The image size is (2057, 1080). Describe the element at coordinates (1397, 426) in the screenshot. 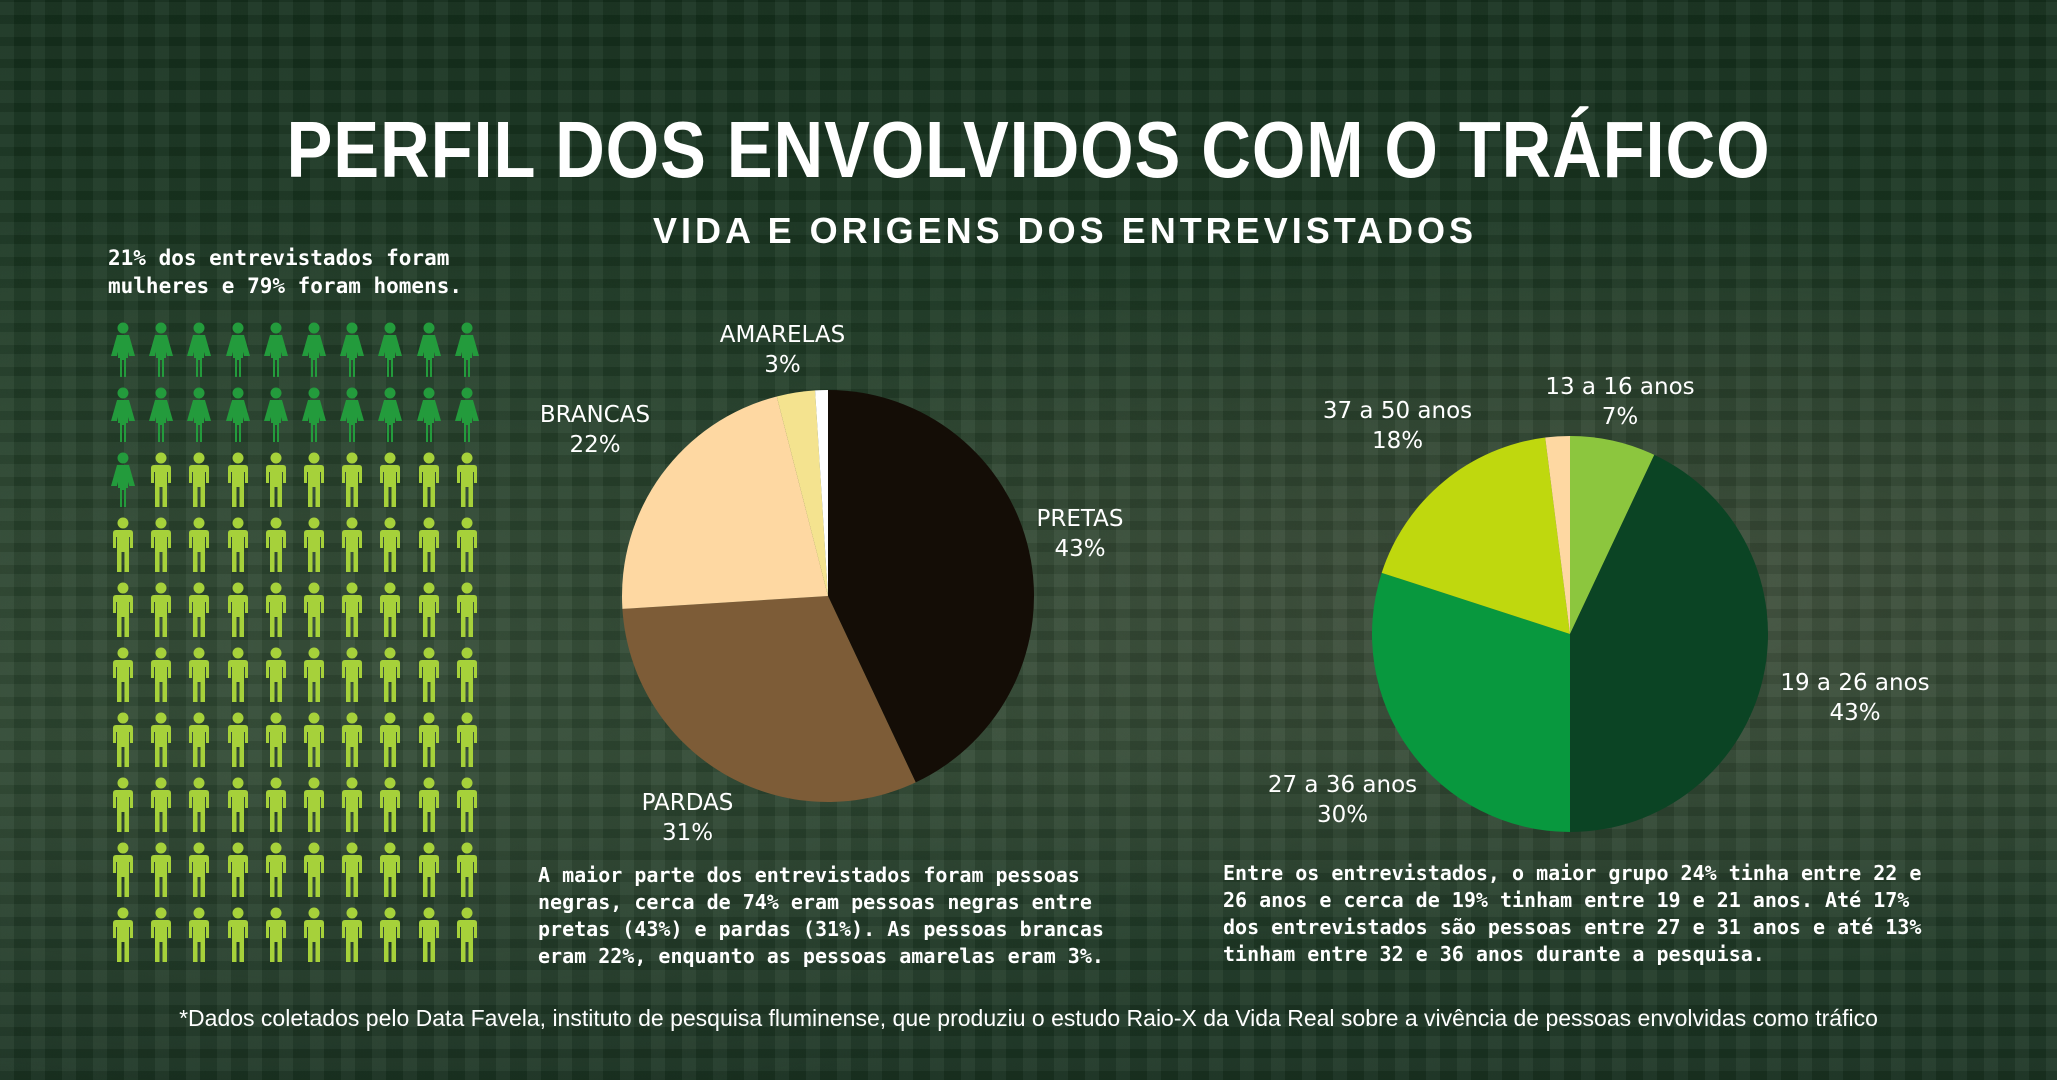

I see `age-label-37-50: 37 a 50 anos 18%` at that location.